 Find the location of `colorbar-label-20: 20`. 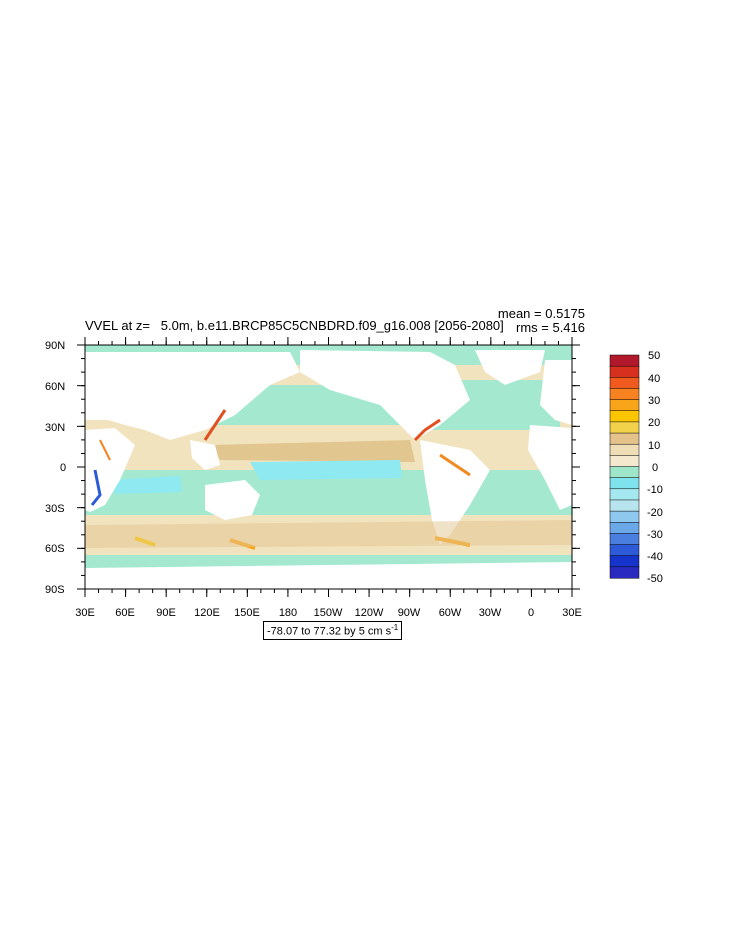

colorbar-label-20: 20 is located at coordinates (654, 423).